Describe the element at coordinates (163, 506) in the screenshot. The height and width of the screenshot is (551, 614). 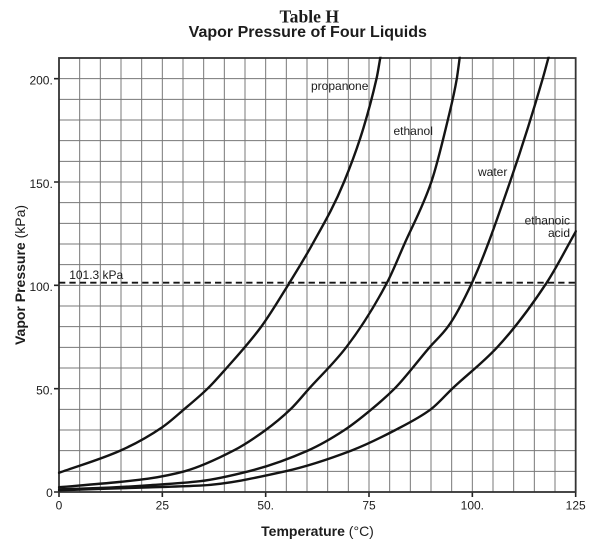
I see `svg-text: 25` at that location.